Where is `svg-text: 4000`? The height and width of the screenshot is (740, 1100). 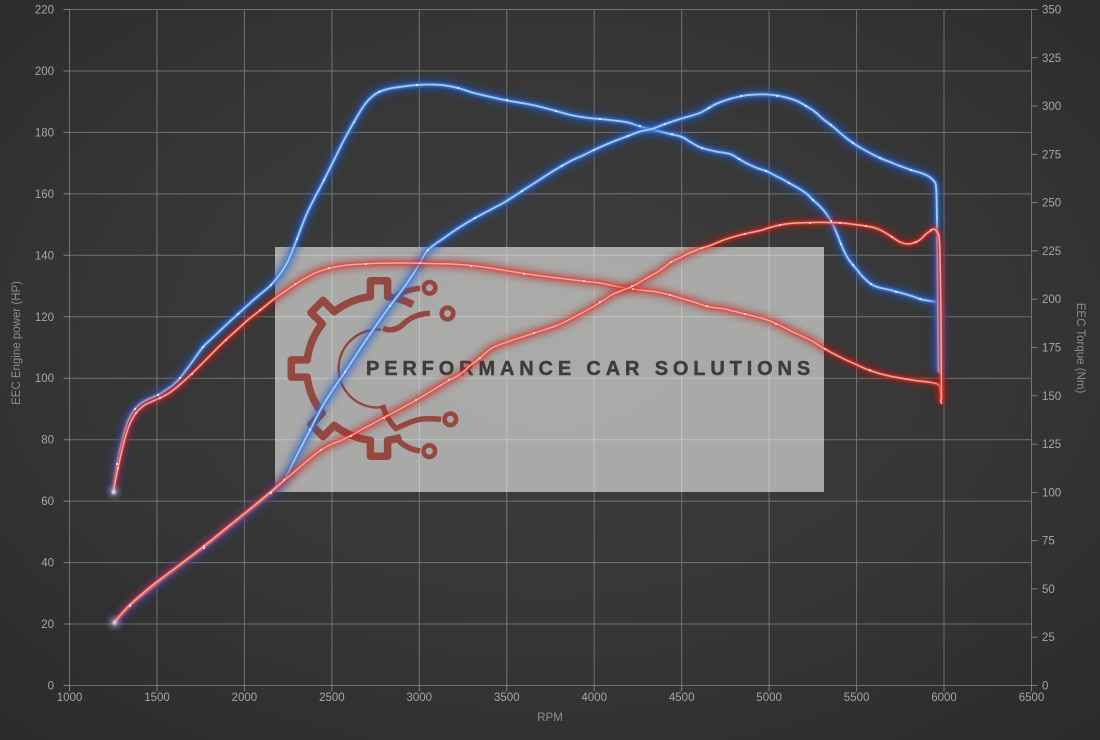 svg-text: 4000 is located at coordinates (594, 698).